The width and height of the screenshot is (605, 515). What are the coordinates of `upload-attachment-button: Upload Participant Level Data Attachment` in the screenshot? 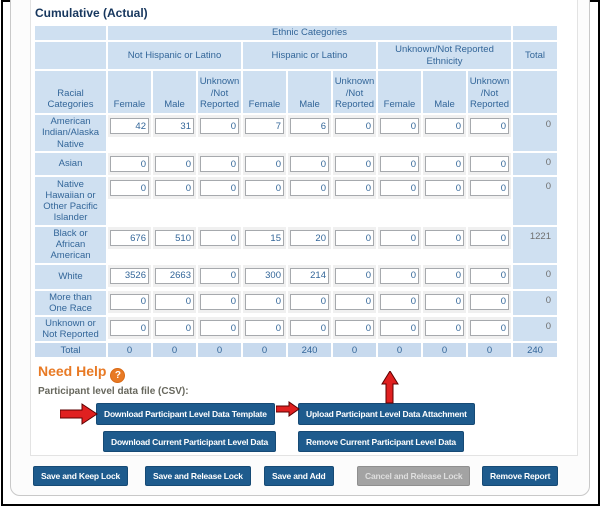 It's located at (386, 414).